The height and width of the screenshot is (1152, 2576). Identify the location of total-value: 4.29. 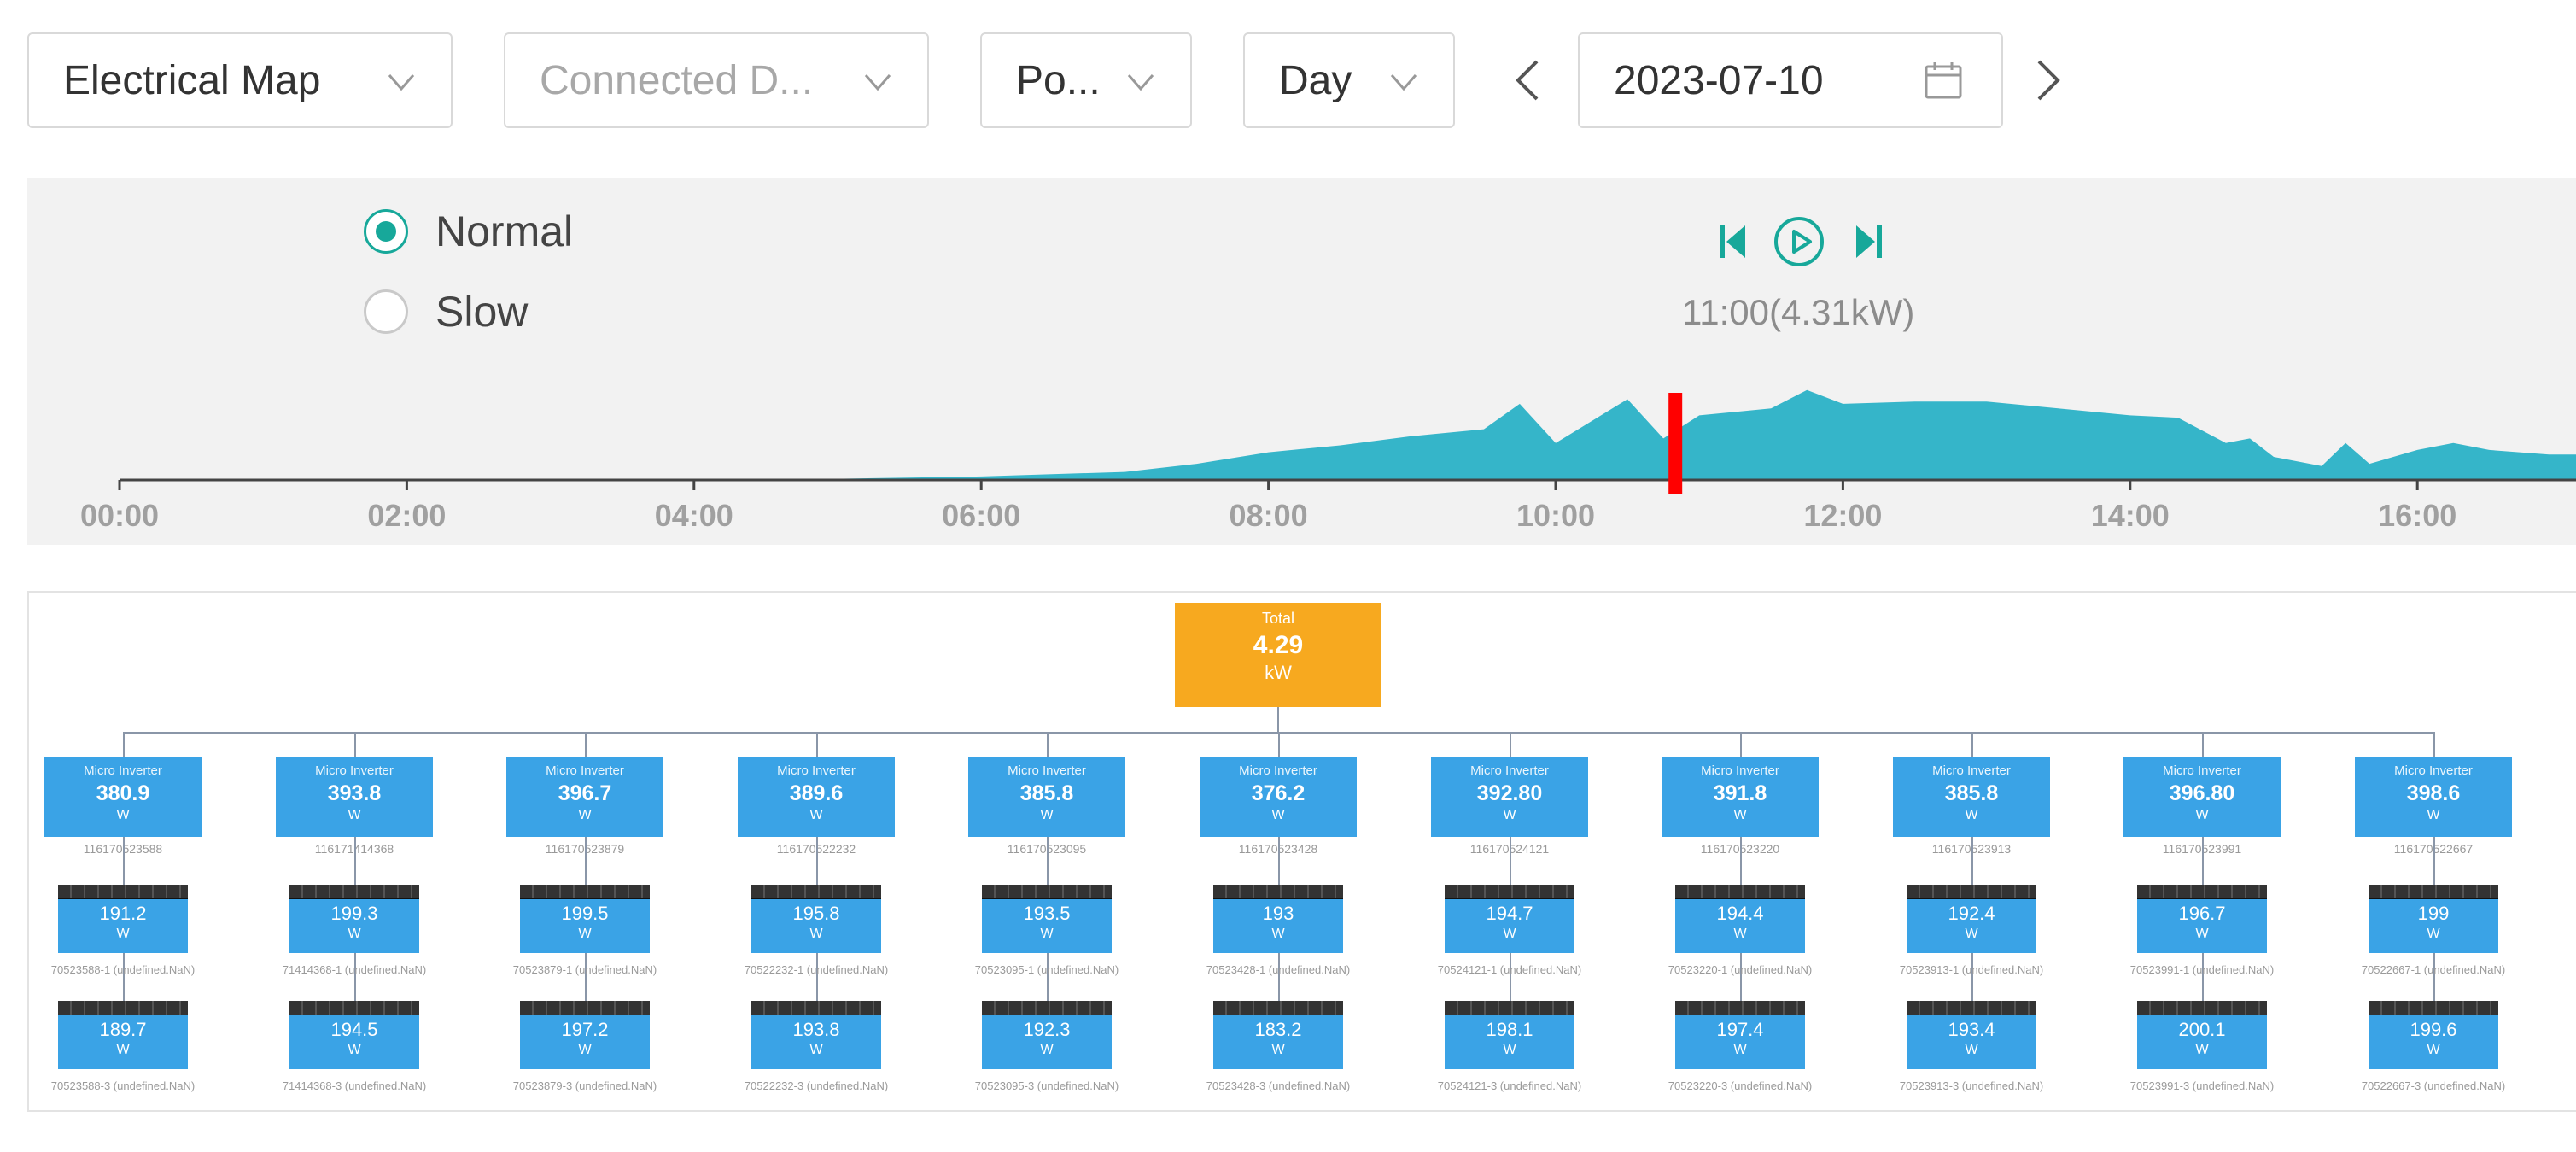
(1278, 645).